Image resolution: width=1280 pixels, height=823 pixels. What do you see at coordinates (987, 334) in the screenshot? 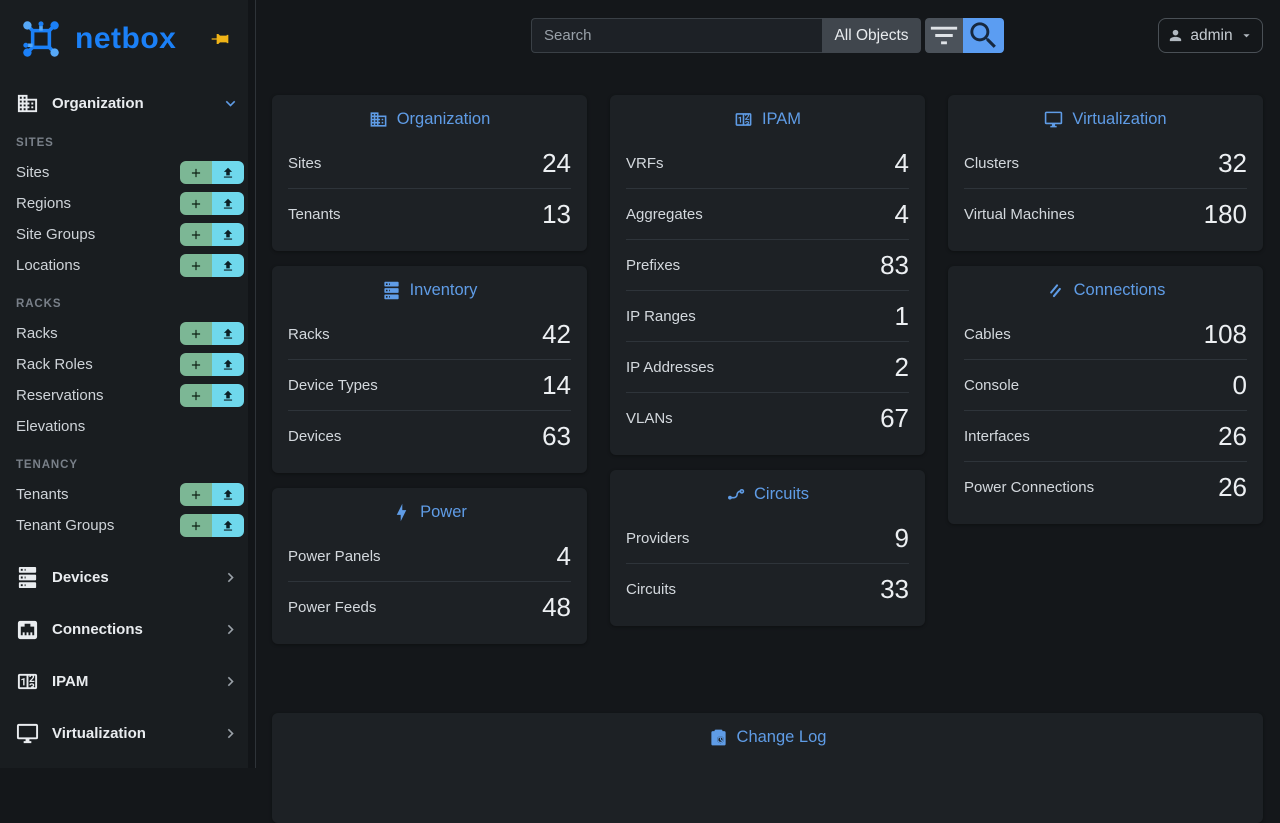
I see `stat-label: Cables` at bounding box center [987, 334].